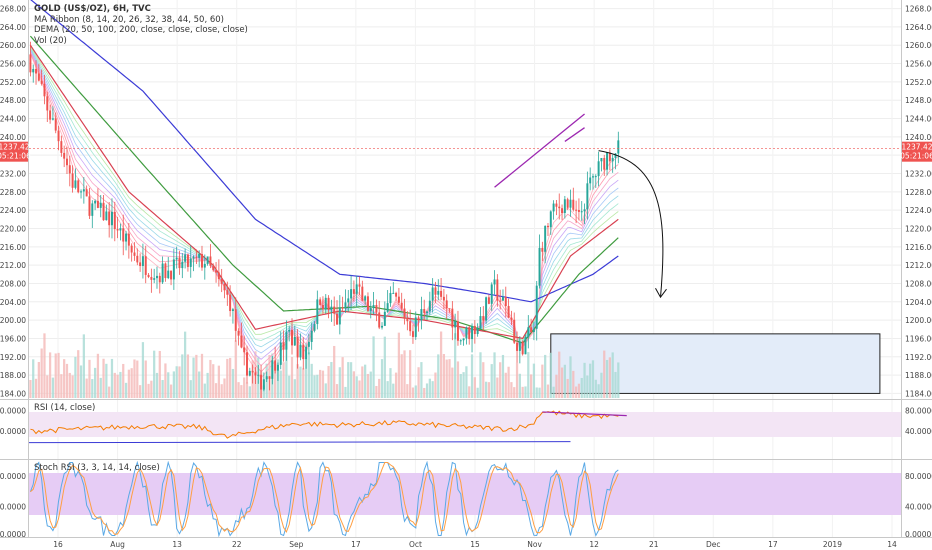 The width and height of the screenshot is (932, 550). Describe the element at coordinates (584, 414) in the screenshot. I see `rsi-trendline-top` at that location.